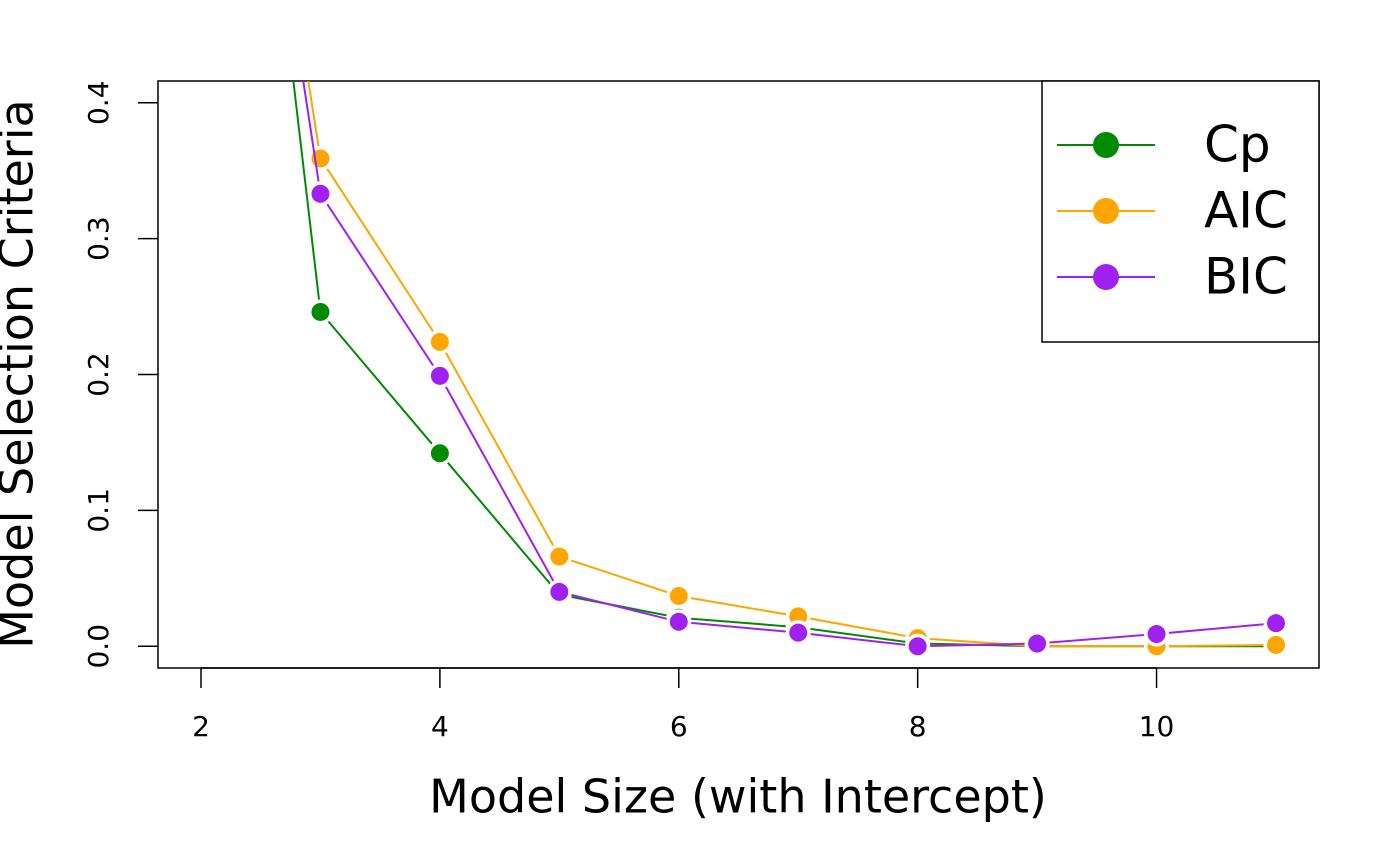 This screenshot has height=865, width=1400. I want to click on x-tick-label: 10, so click(1157, 726).